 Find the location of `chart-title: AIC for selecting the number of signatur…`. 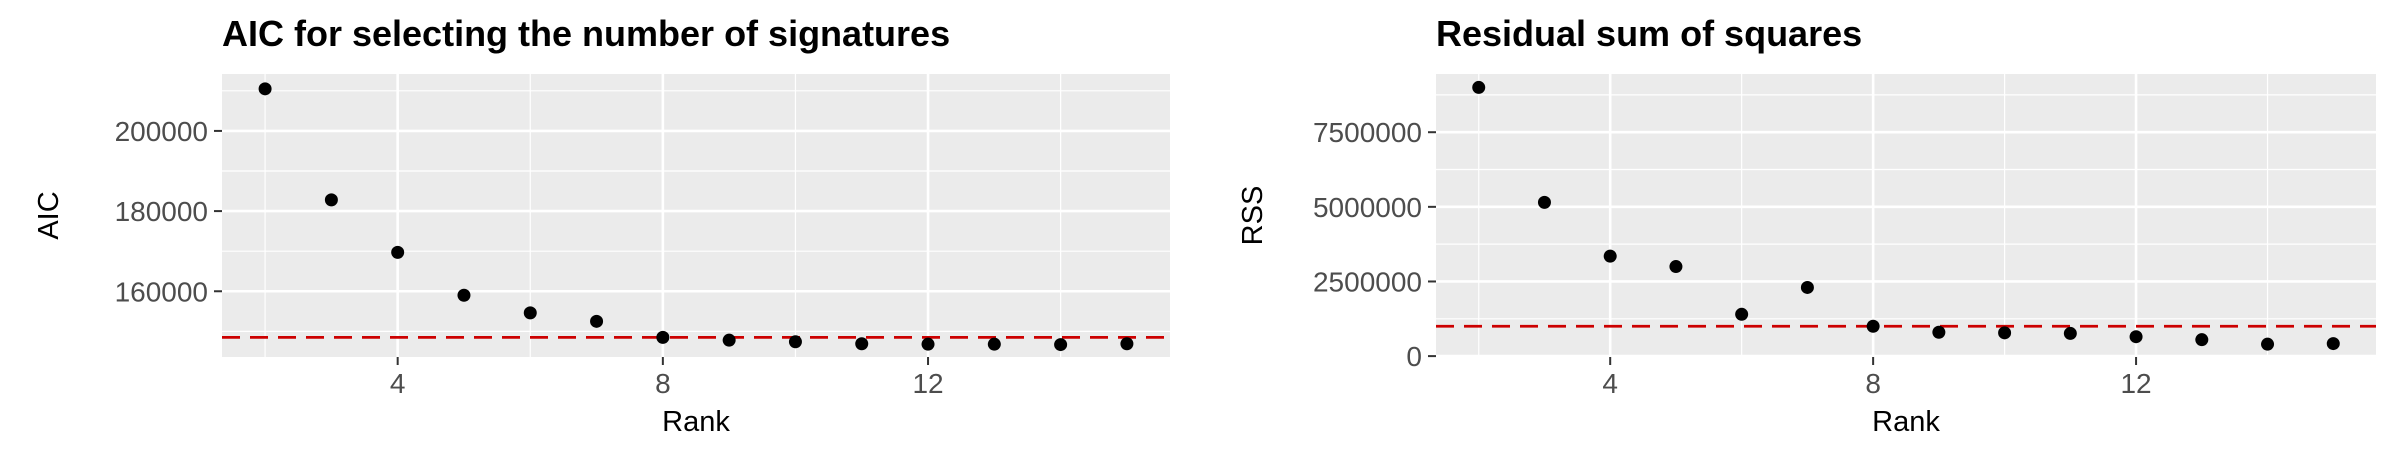

chart-title: AIC for selecting the number of signatur… is located at coordinates (586, 33).